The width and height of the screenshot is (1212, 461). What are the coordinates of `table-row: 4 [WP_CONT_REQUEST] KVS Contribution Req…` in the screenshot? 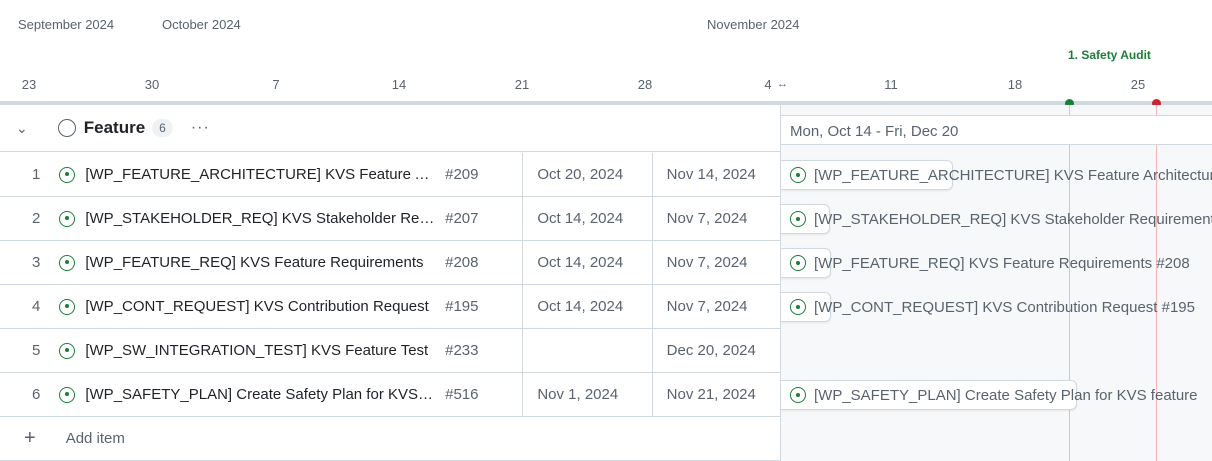 It's located at (390, 306).